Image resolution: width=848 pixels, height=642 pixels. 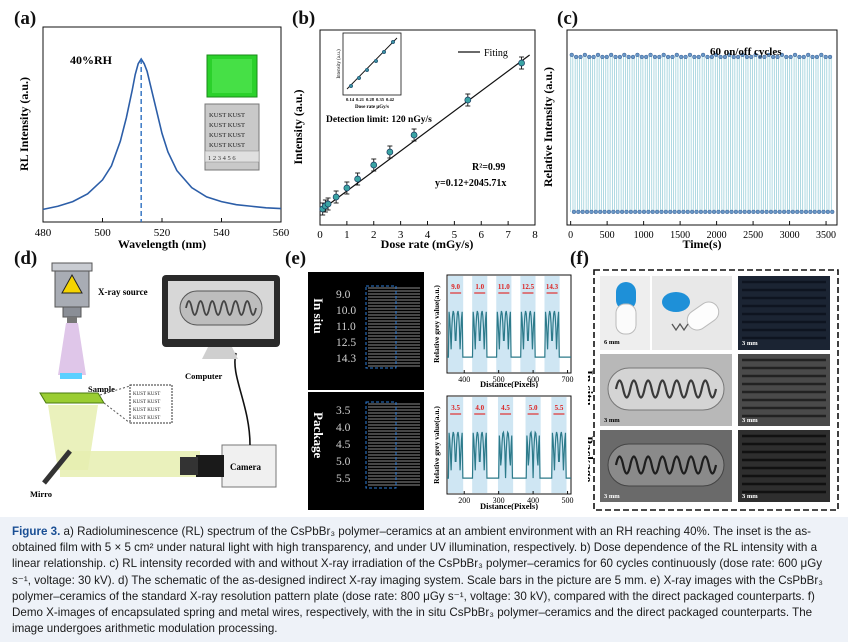 What do you see at coordinates (680, 235) in the screenshot?
I see `xtick-c: 1500` at bounding box center [680, 235].